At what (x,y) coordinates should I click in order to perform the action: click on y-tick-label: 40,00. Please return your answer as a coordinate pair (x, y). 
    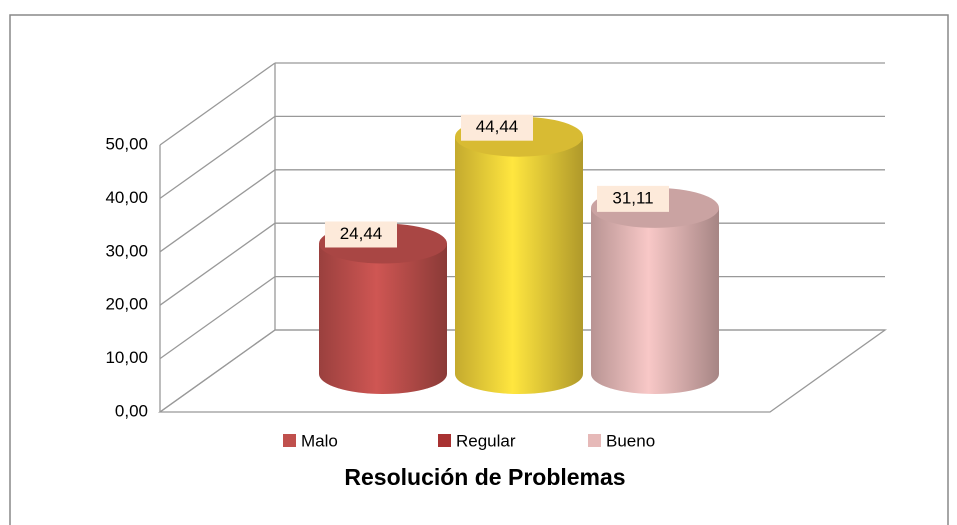
    Looking at the image, I should click on (126, 197).